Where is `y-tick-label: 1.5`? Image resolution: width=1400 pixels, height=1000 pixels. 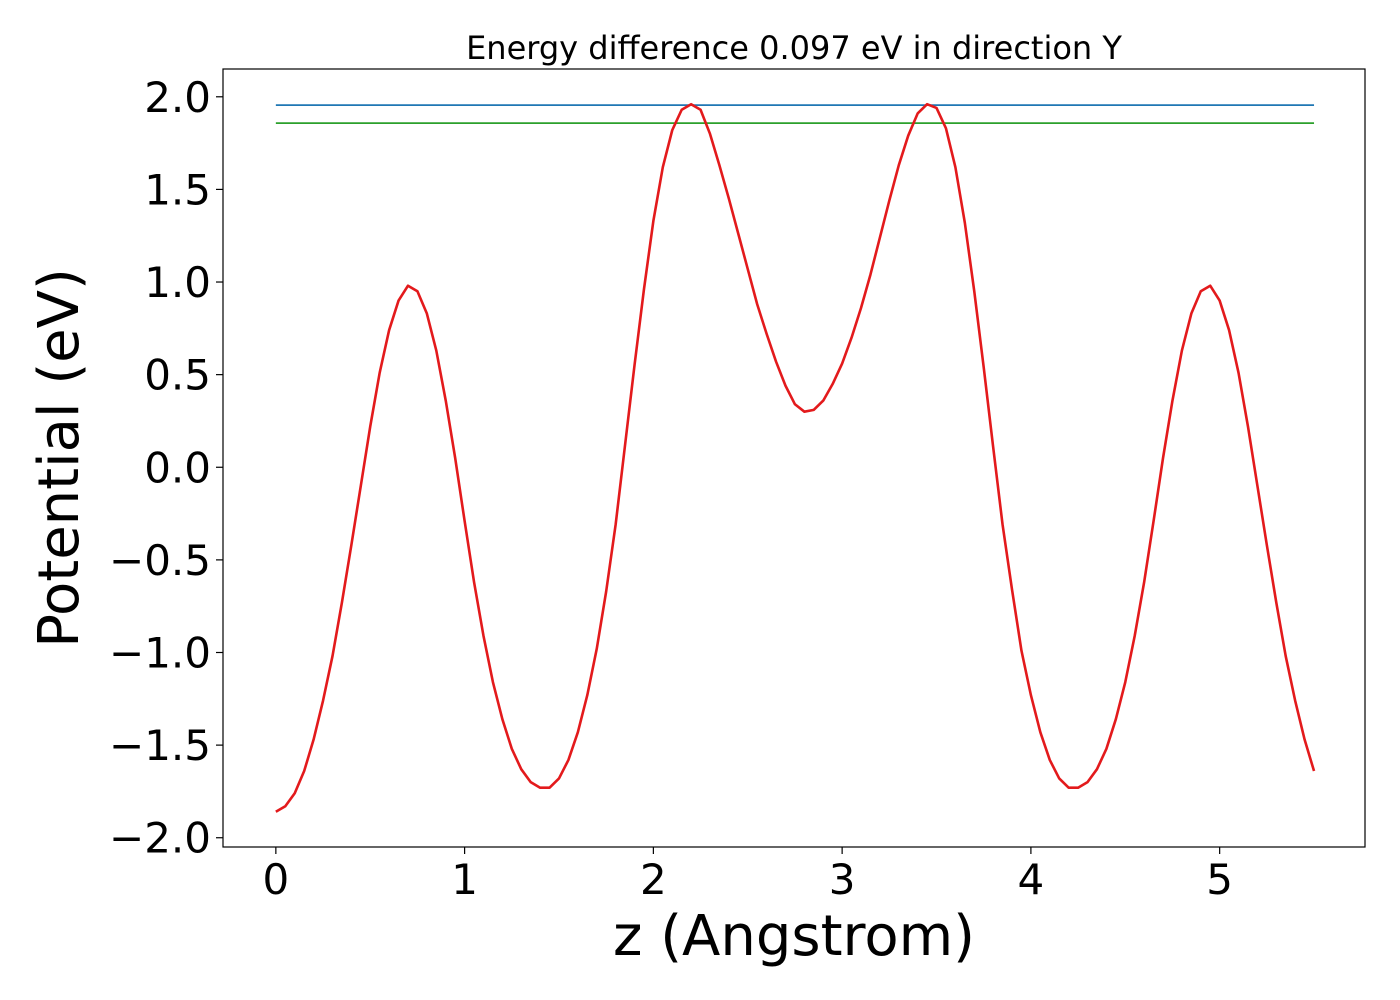 y-tick-label: 1.5 is located at coordinates (177, 189).